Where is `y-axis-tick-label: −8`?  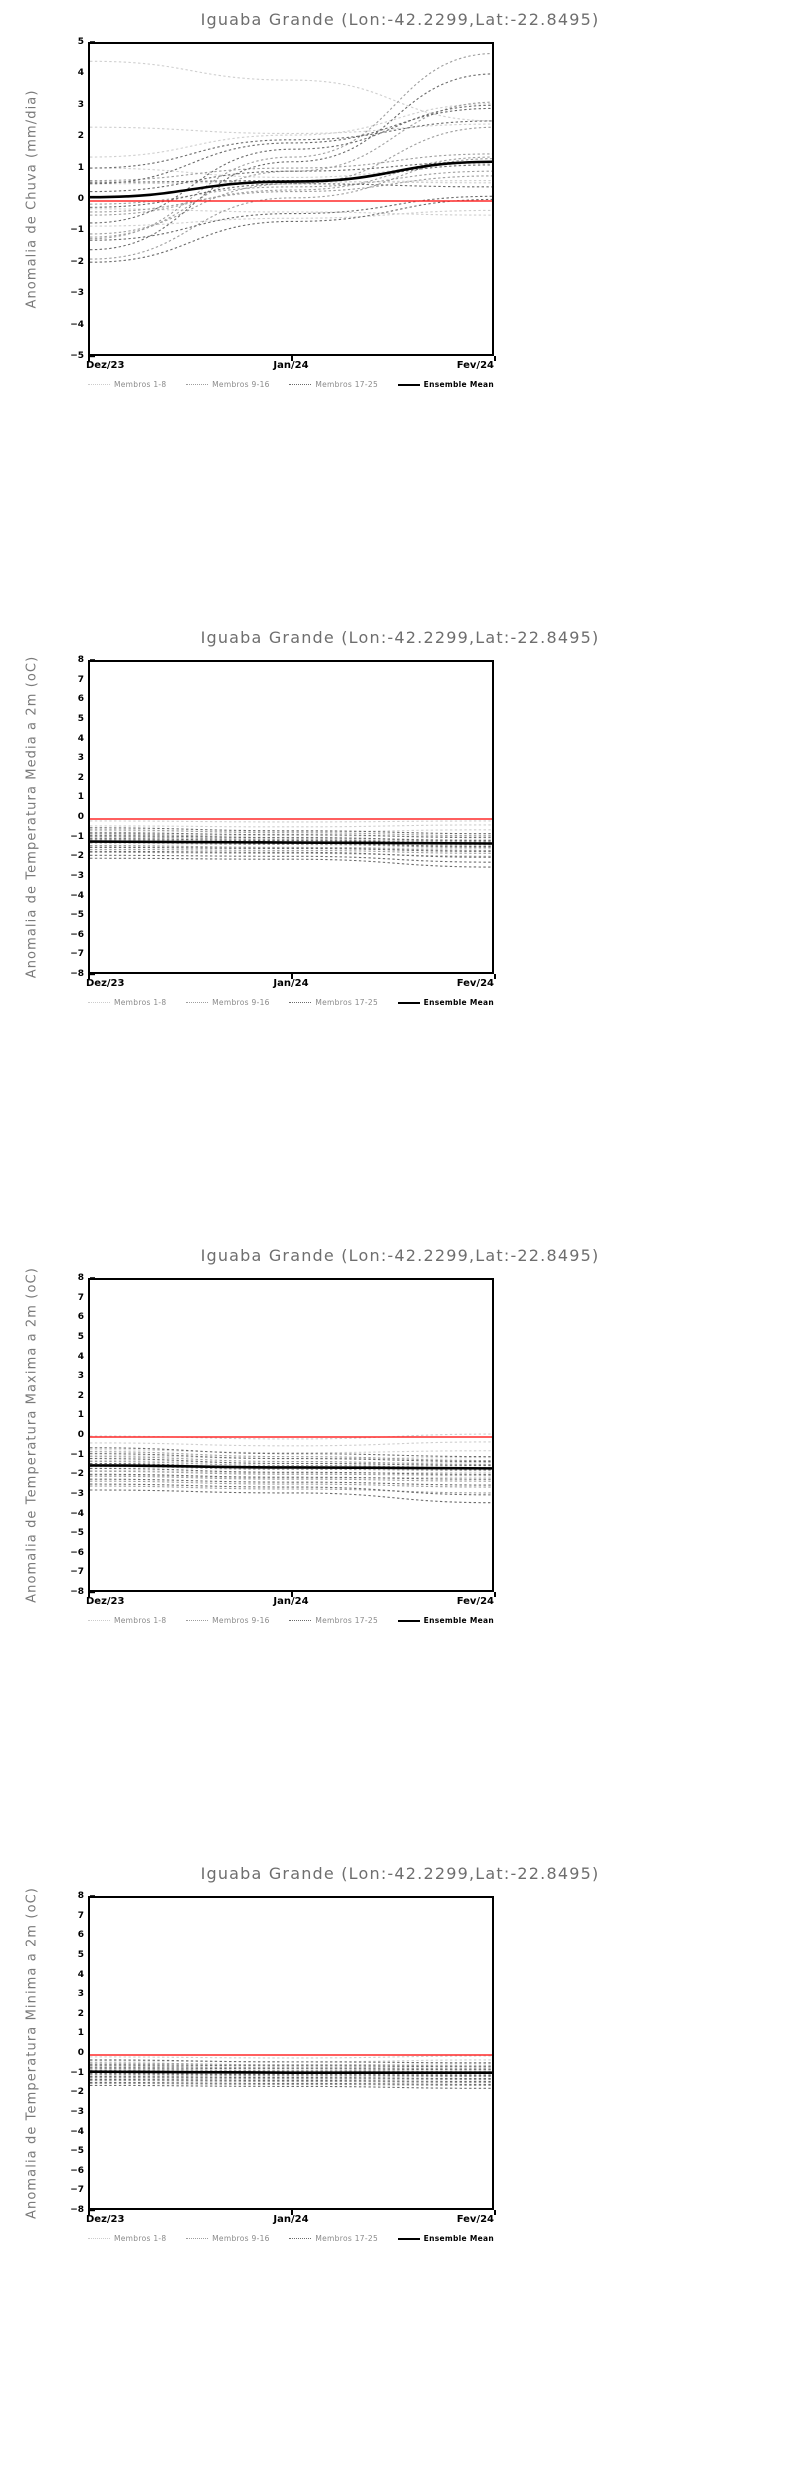
y-axis-tick-label: −8 is located at coordinates (77, 2210).